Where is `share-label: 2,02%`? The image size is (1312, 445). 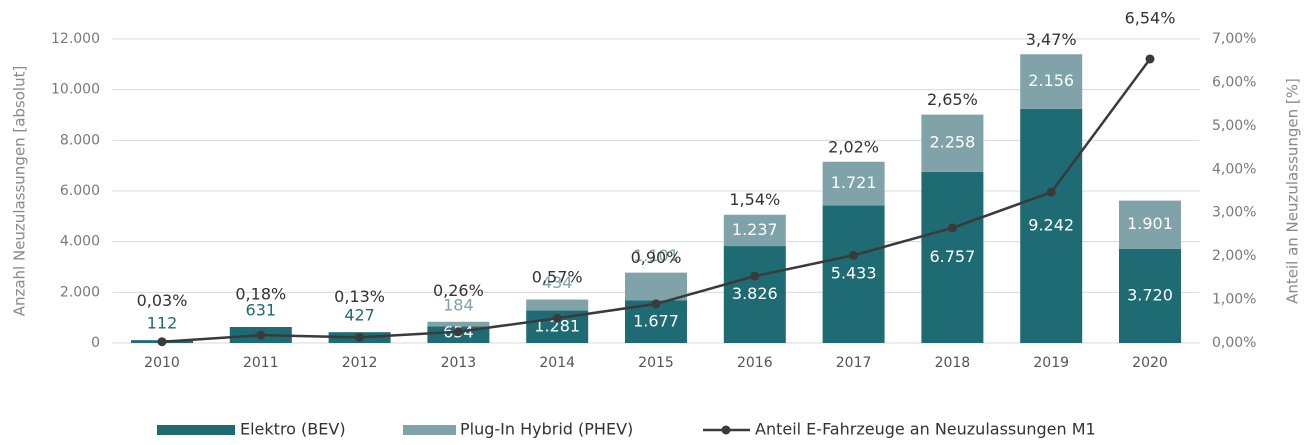
share-label: 2,02% is located at coordinates (853, 146).